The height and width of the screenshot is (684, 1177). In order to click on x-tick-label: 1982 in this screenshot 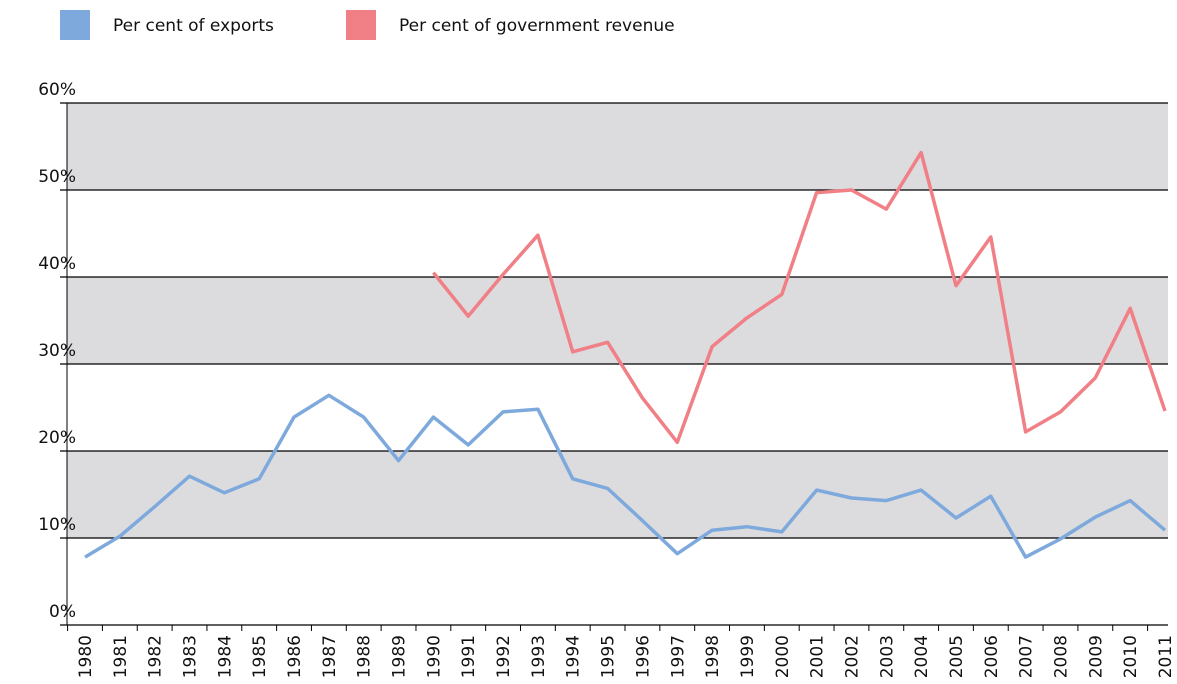, I will do `click(156, 656)`.